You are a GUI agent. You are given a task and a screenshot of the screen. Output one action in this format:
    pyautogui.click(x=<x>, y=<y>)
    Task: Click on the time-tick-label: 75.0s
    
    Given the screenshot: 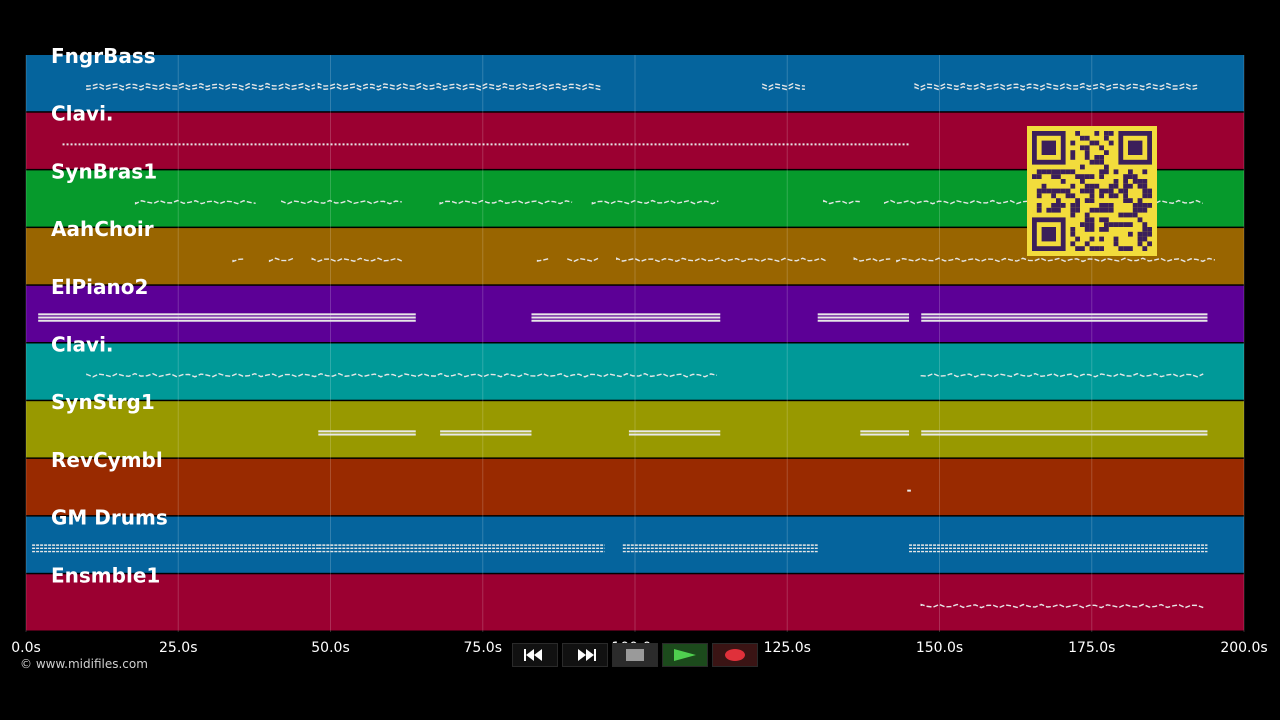 What is the action you would take?
    pyautogui.click(x=483, y=648)
    